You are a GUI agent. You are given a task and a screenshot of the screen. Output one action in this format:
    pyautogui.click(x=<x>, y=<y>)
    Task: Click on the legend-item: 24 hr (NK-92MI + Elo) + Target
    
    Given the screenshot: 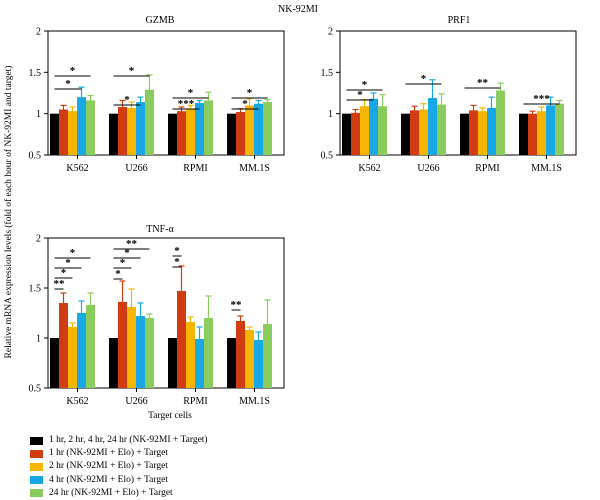 What is the action you would take?
    pyautogui.click(x=119, y=493)
    